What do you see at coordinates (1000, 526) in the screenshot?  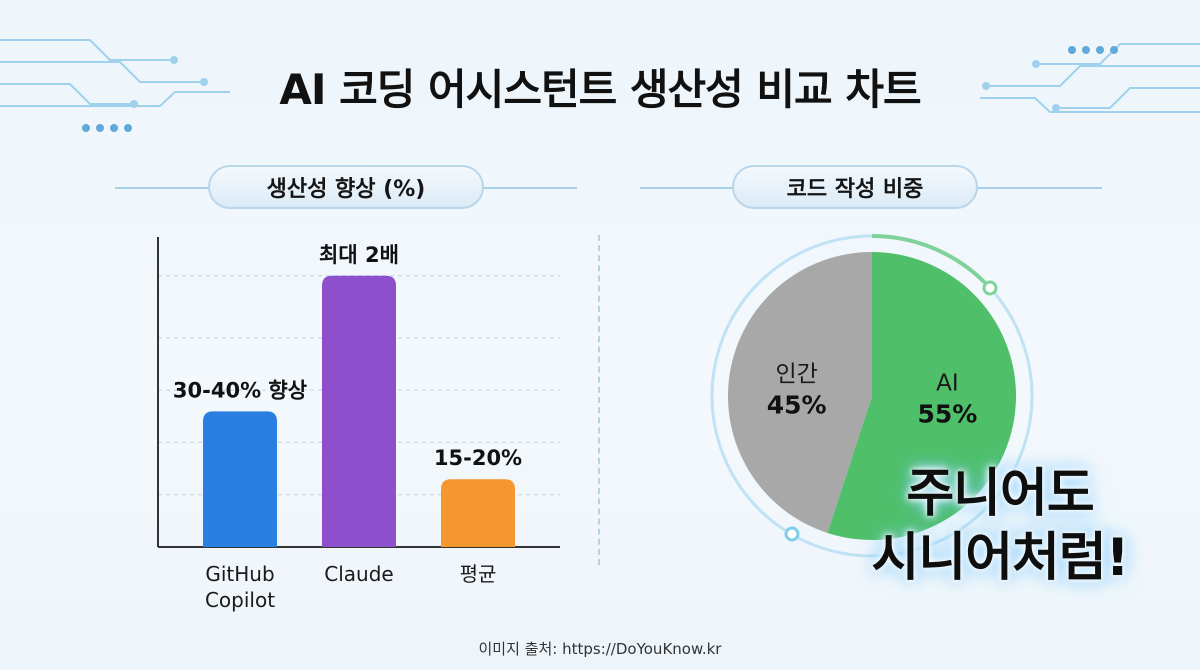 I see `slogan-text: 주니어도 시니어처럼!` at bounding box center [1000, 526].